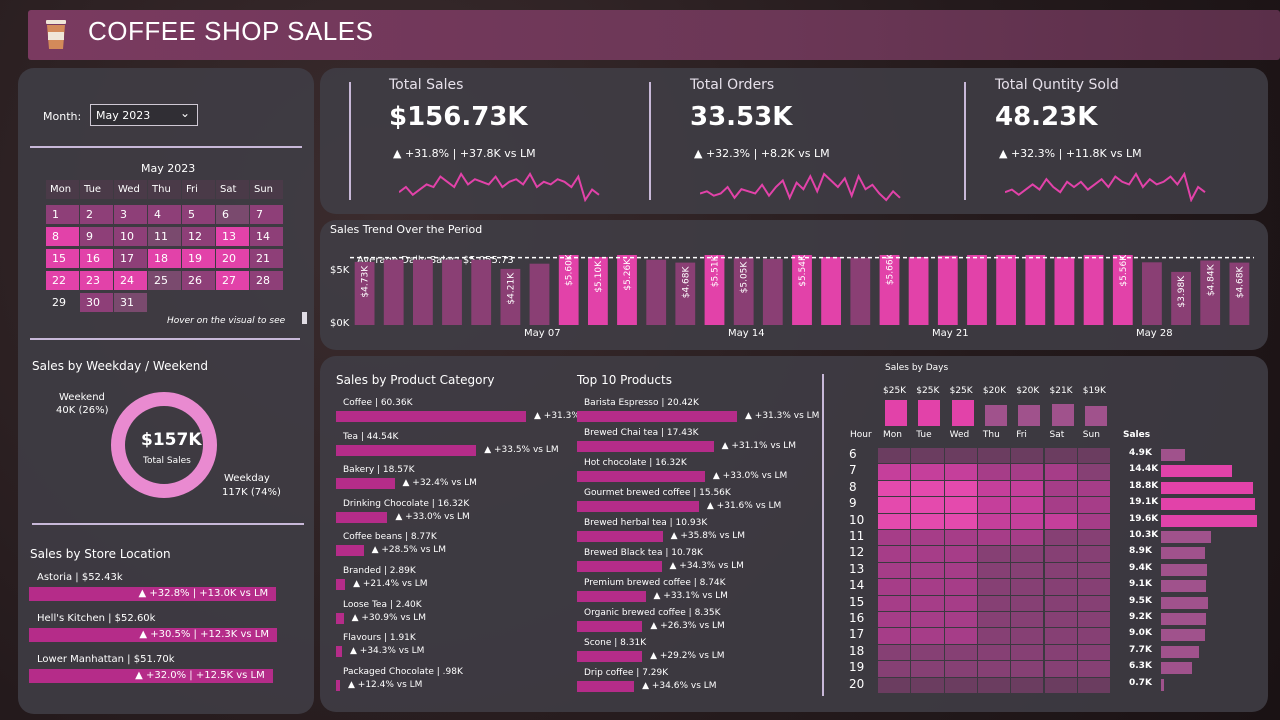 The height and width of the screenshot is (720, 1280). Describe the element at coordinates (266, 280) in the screenshot. I see `calendar-day-cell: 28` at that location.